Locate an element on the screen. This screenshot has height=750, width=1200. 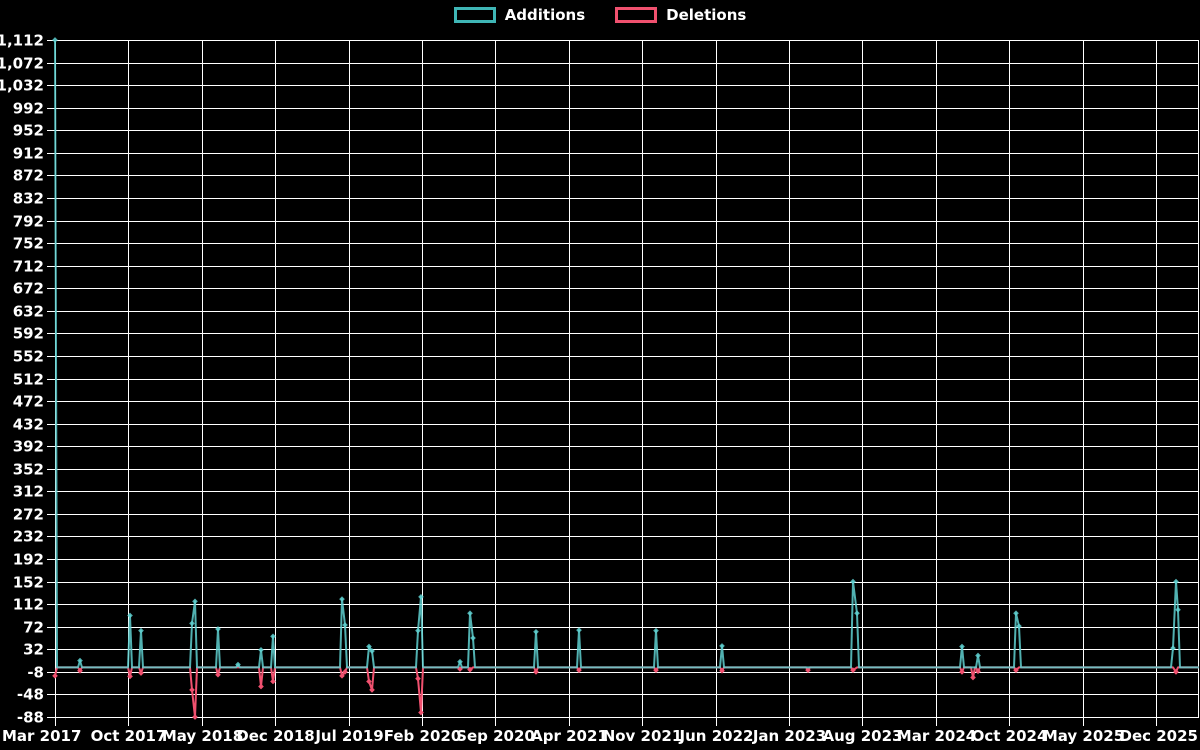
additions-swatch-icon is located at coordinates (474, 15).